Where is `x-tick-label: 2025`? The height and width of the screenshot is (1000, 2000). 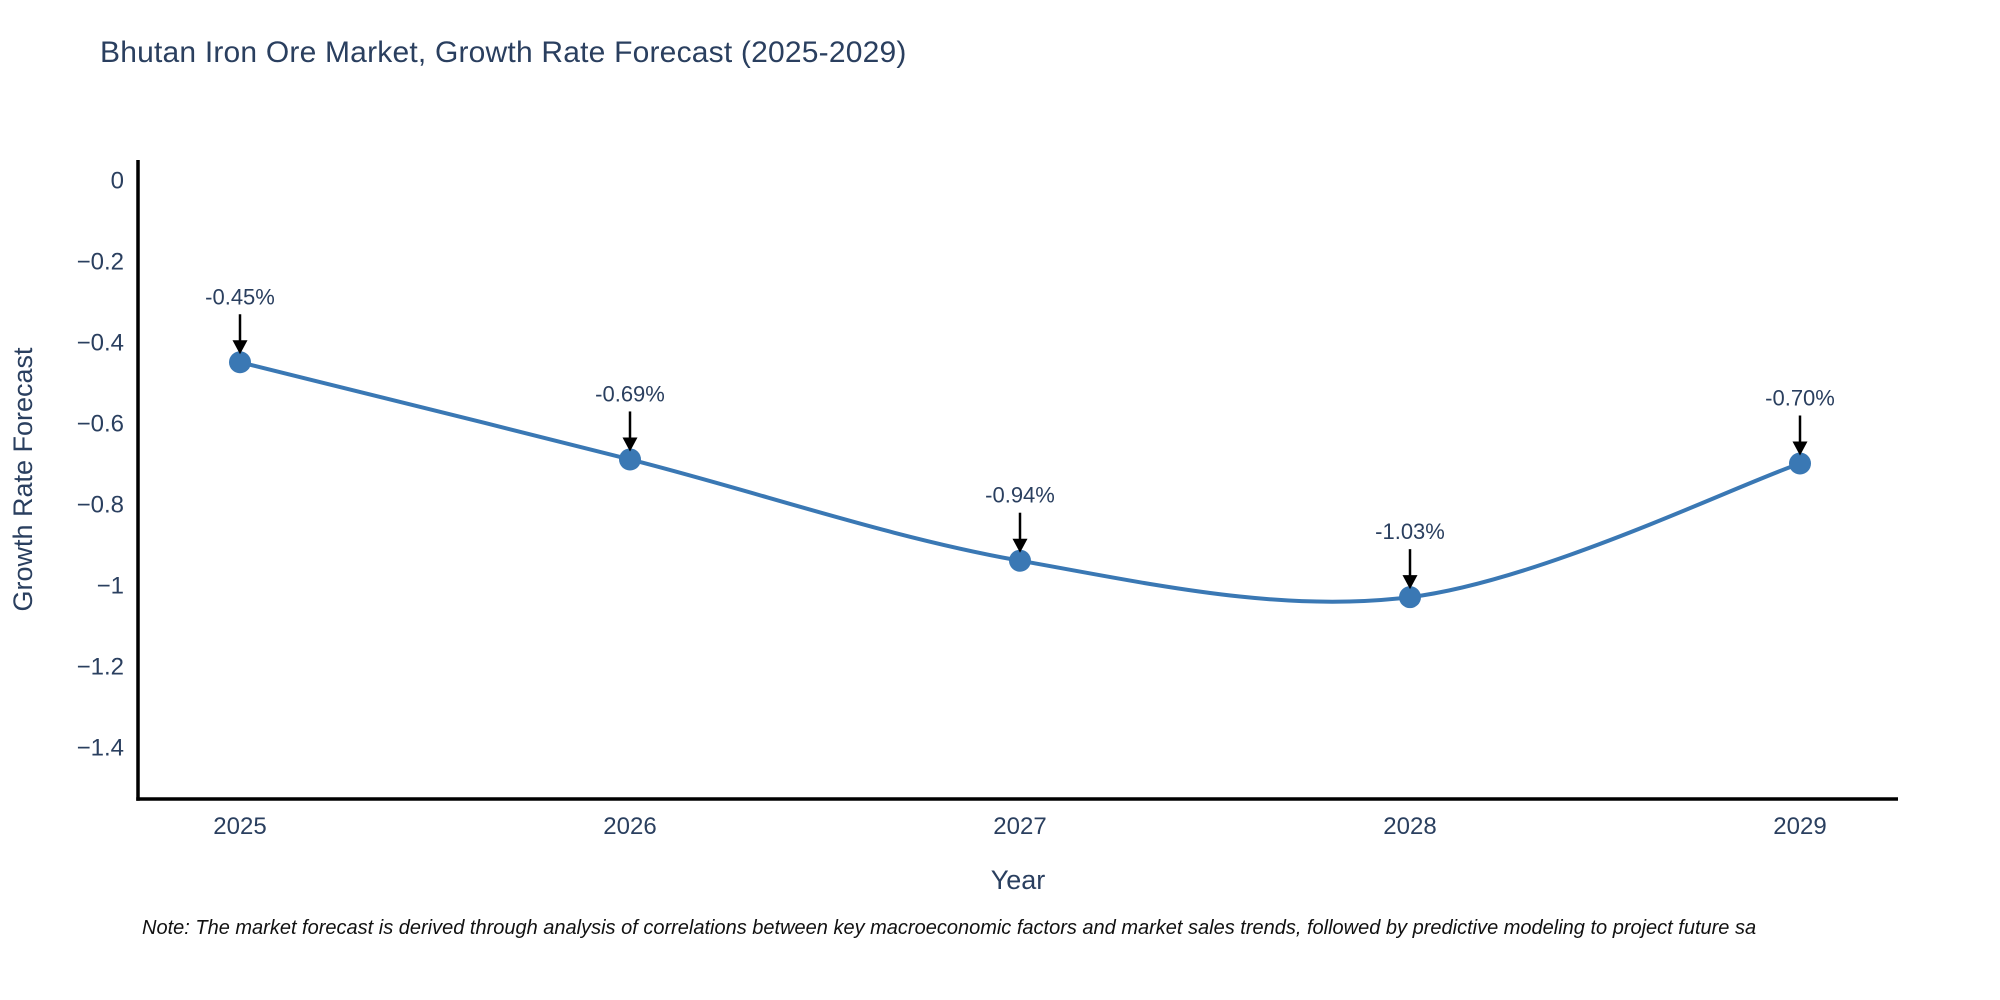
x-tick-label: 2025 is located at coordinates (239, 826).